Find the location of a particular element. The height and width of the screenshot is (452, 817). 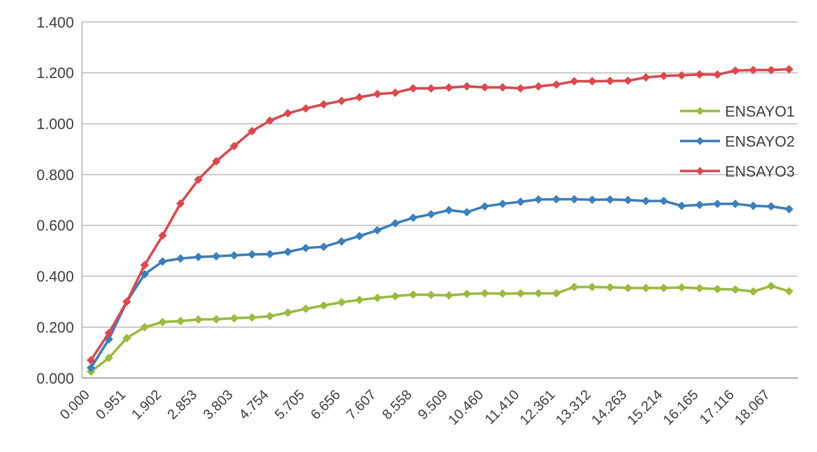

legend-label: ENSAYO1 is located at coordinates (760, 111).